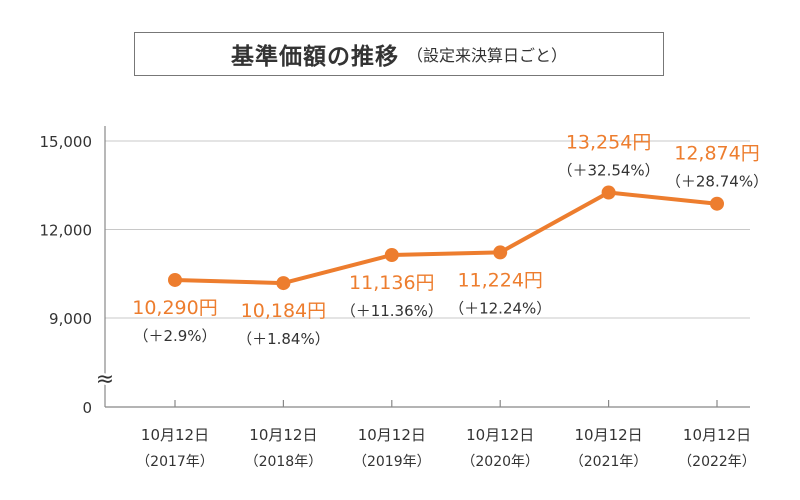  I want to click on y-tick-label: 12,000, so click(66, 231).